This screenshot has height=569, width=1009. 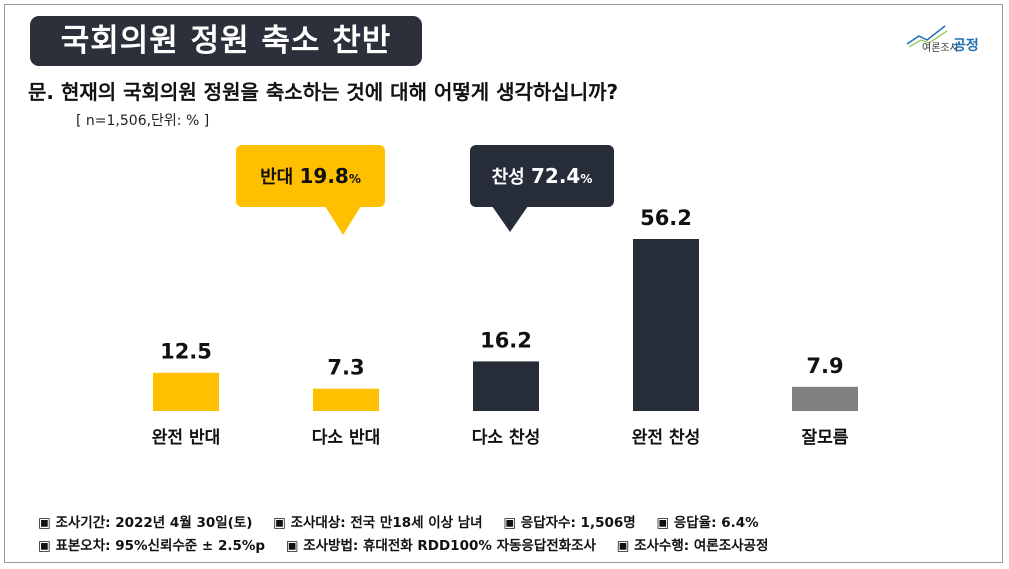 What do you see at coordinates (186, 352) in the screenshot?
I see `bar-value-label-1: 12.5` at bounding box center [186, 352].